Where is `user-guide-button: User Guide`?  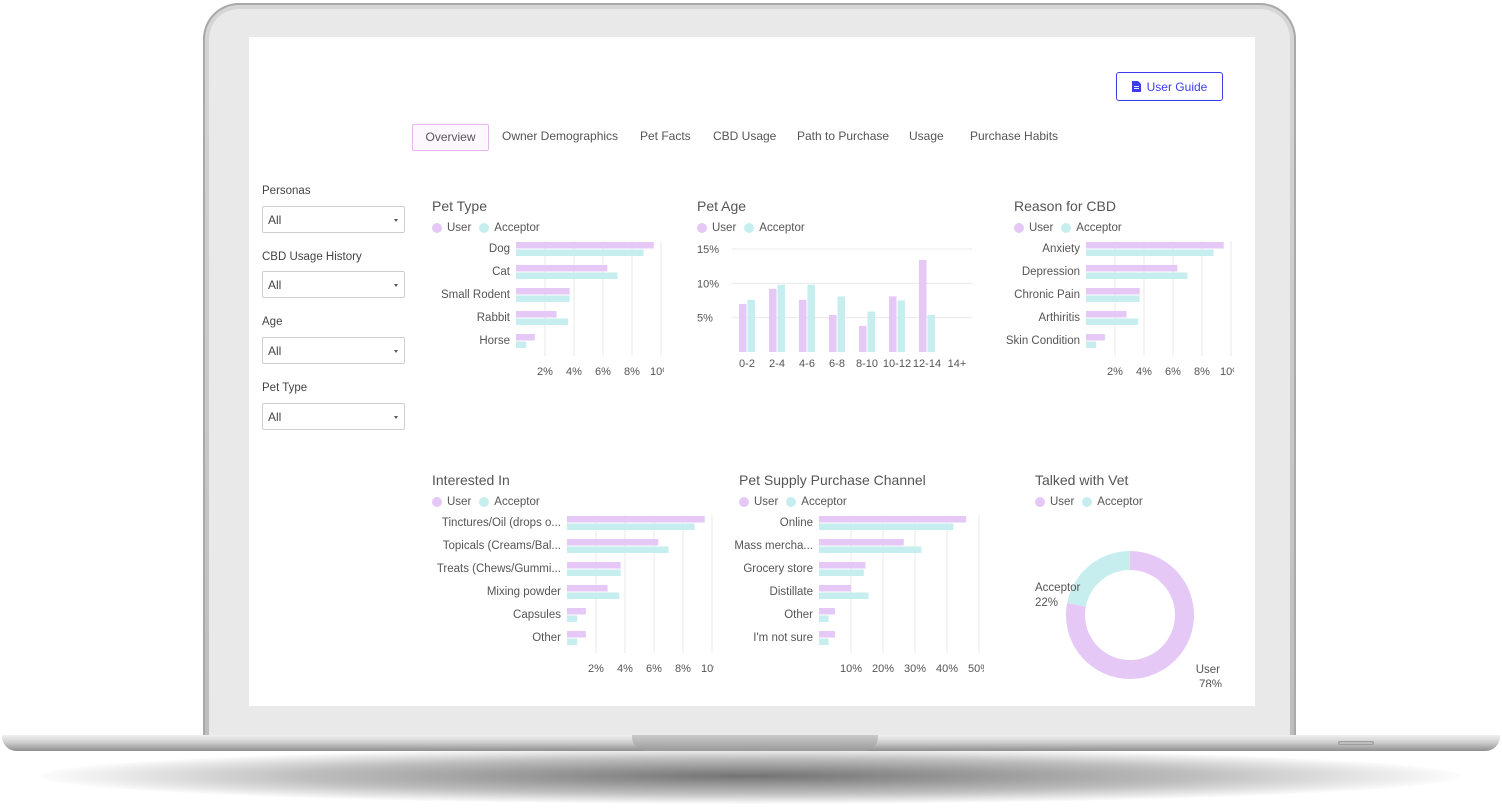 user-guide-button: User Guide is located at coordinates (1169, 86).